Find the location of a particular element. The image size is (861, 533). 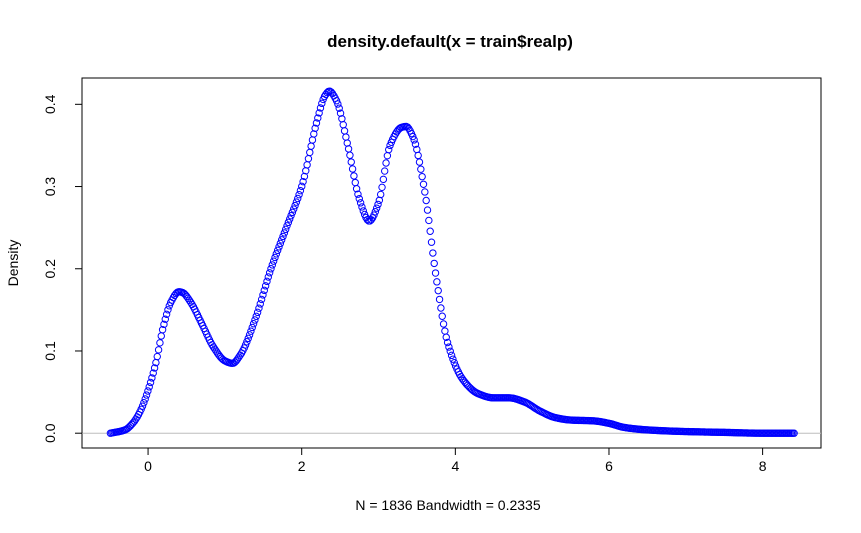

x-tick-label: 2 is located at coordinates (302, 466).